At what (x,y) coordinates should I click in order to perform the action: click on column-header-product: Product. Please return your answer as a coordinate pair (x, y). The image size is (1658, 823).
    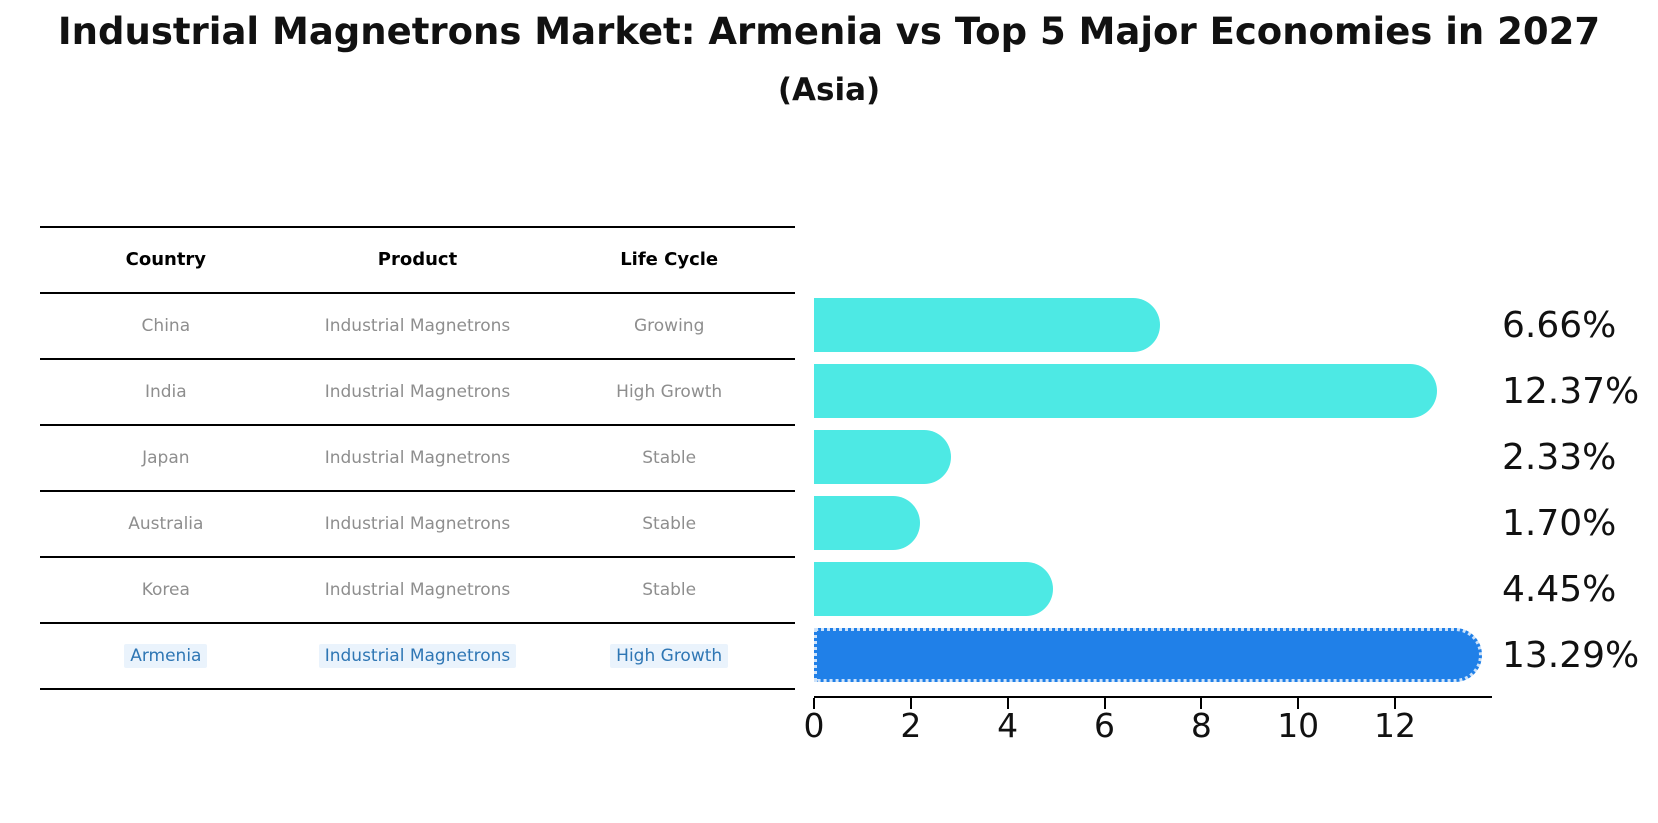
    Looking at the image, I should click on (417, 260).